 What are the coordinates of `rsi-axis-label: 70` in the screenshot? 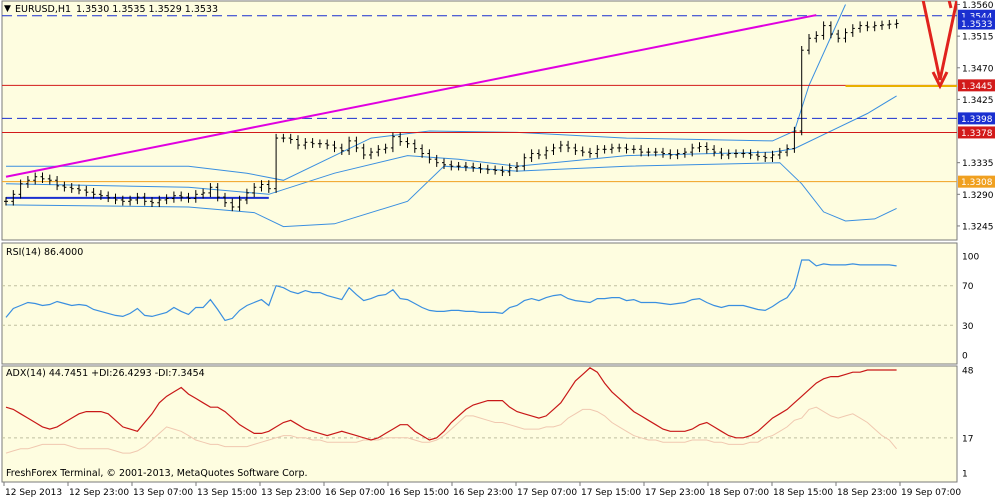 It's located at (968, 287).